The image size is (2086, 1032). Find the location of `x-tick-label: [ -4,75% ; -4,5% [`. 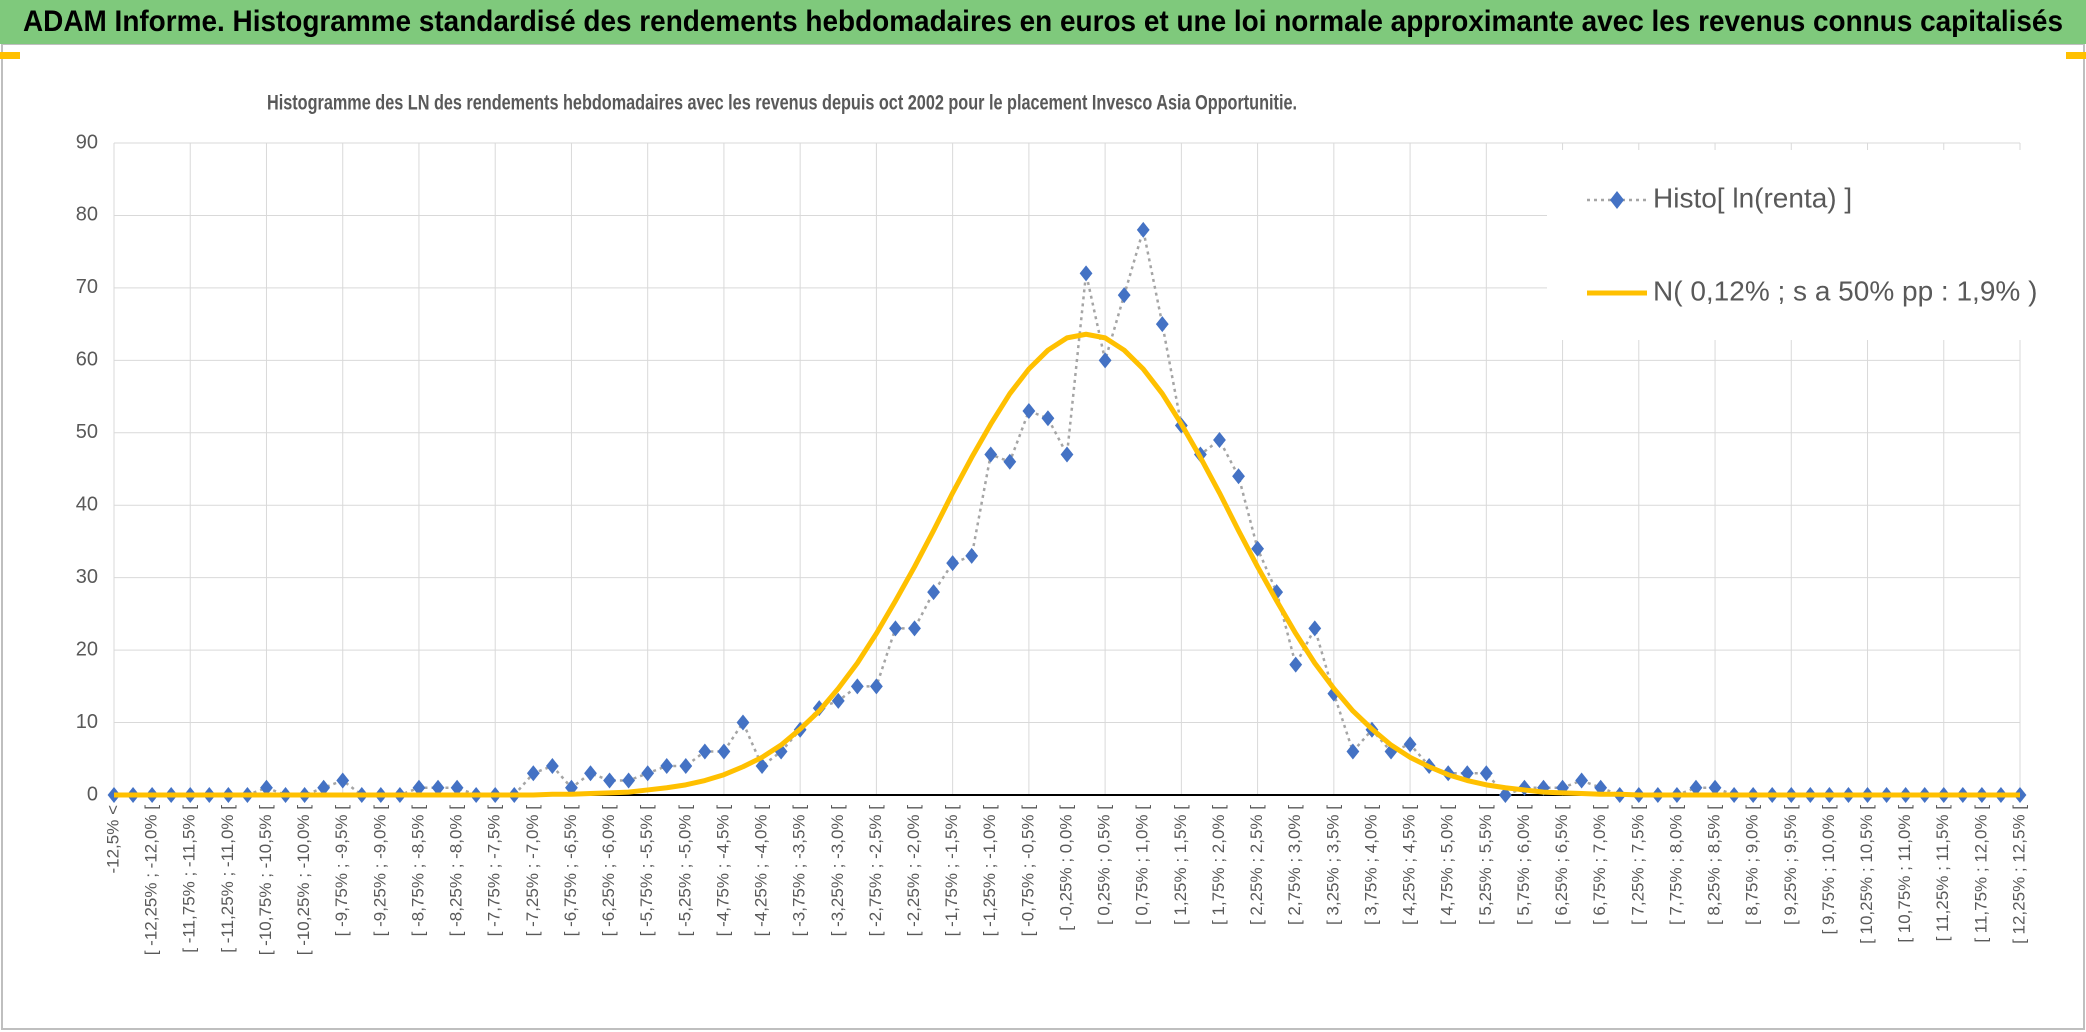

x-tick-label: [ -4,75% ; -4,5% [ is located at coordinates (722, 871).